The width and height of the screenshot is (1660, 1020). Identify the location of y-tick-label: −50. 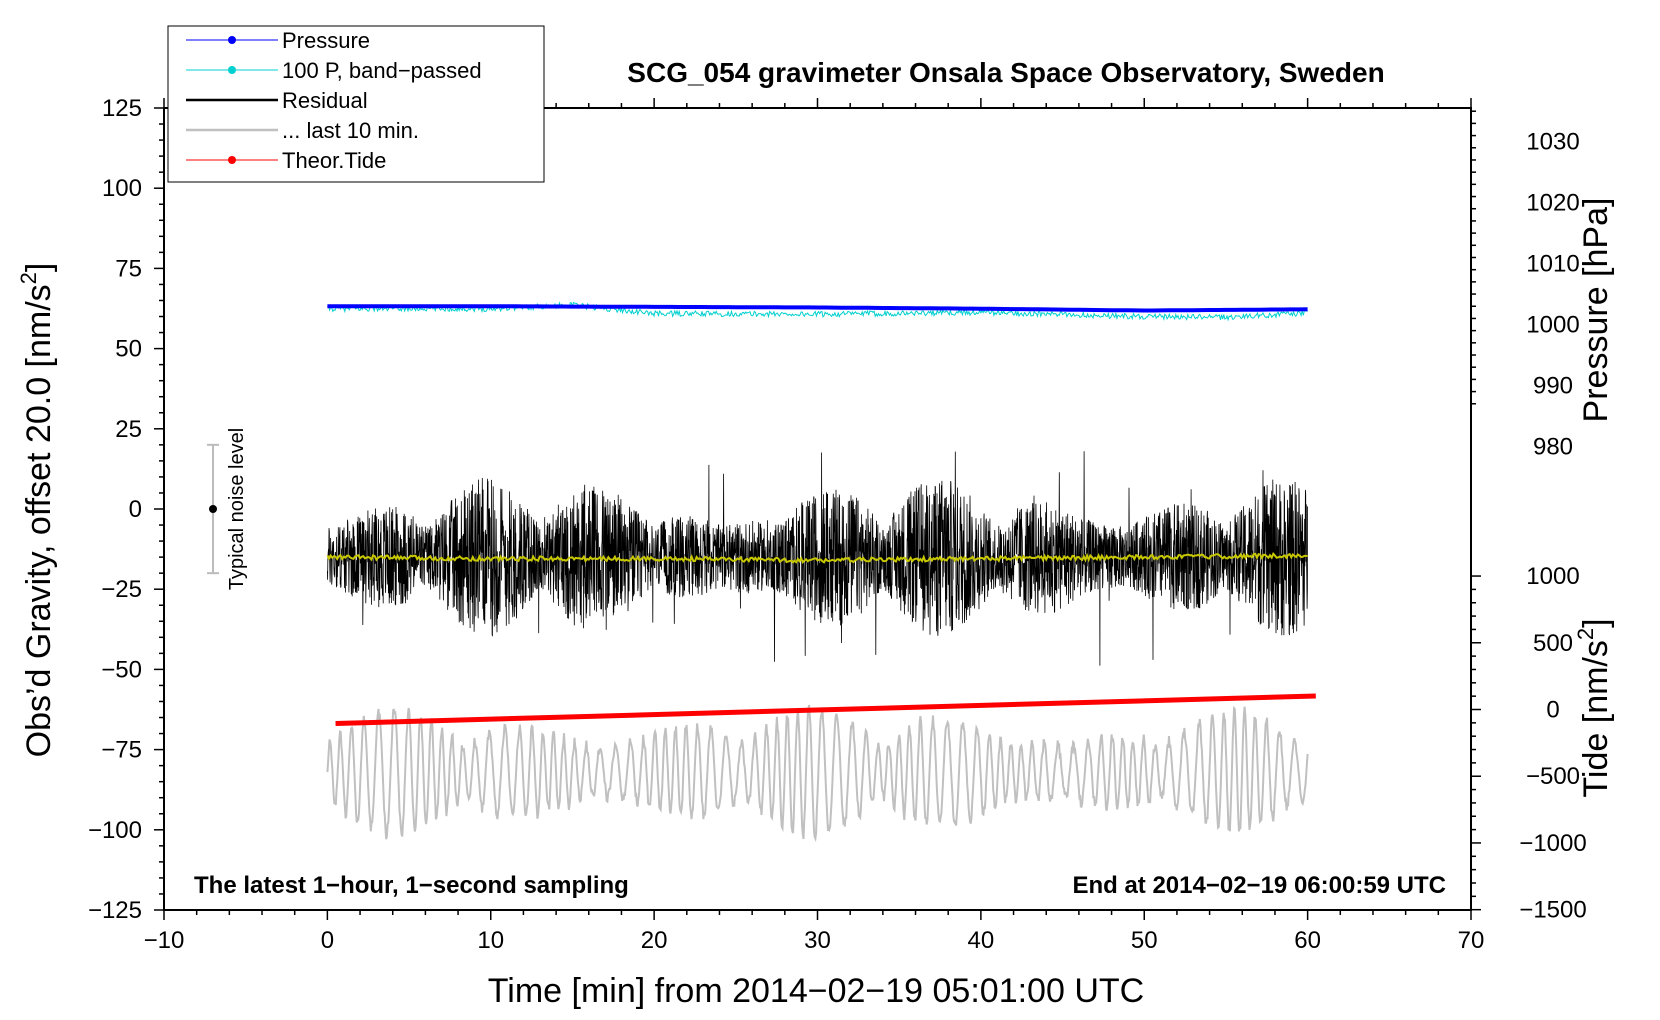
(121, 669).